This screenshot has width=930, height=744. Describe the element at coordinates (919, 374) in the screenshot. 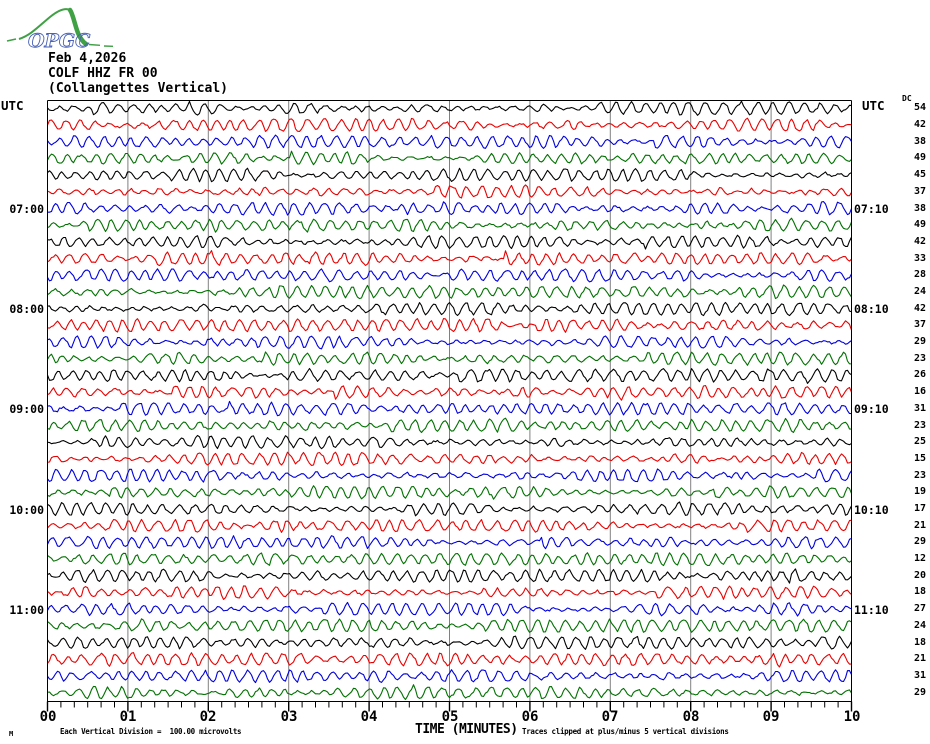

I see `dc-value: 26` at that location.